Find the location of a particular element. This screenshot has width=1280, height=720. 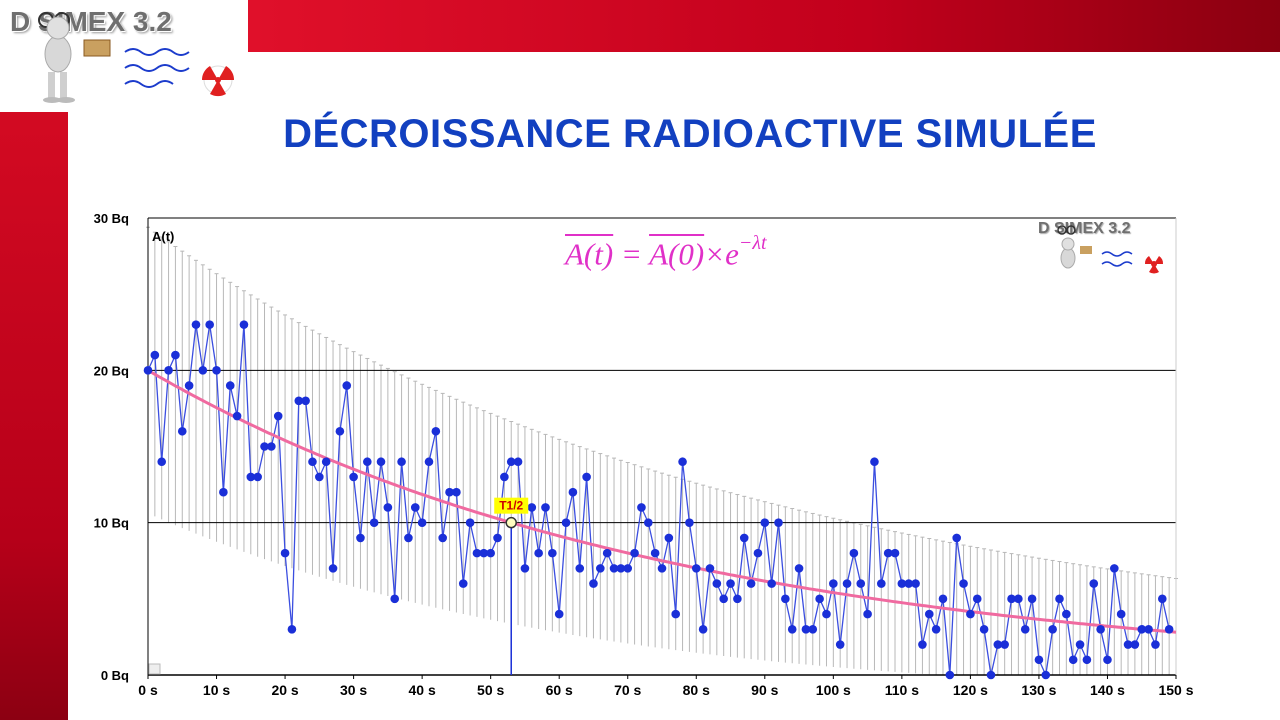

x-tick-label: 50 s is located at coordinates (490, 690).